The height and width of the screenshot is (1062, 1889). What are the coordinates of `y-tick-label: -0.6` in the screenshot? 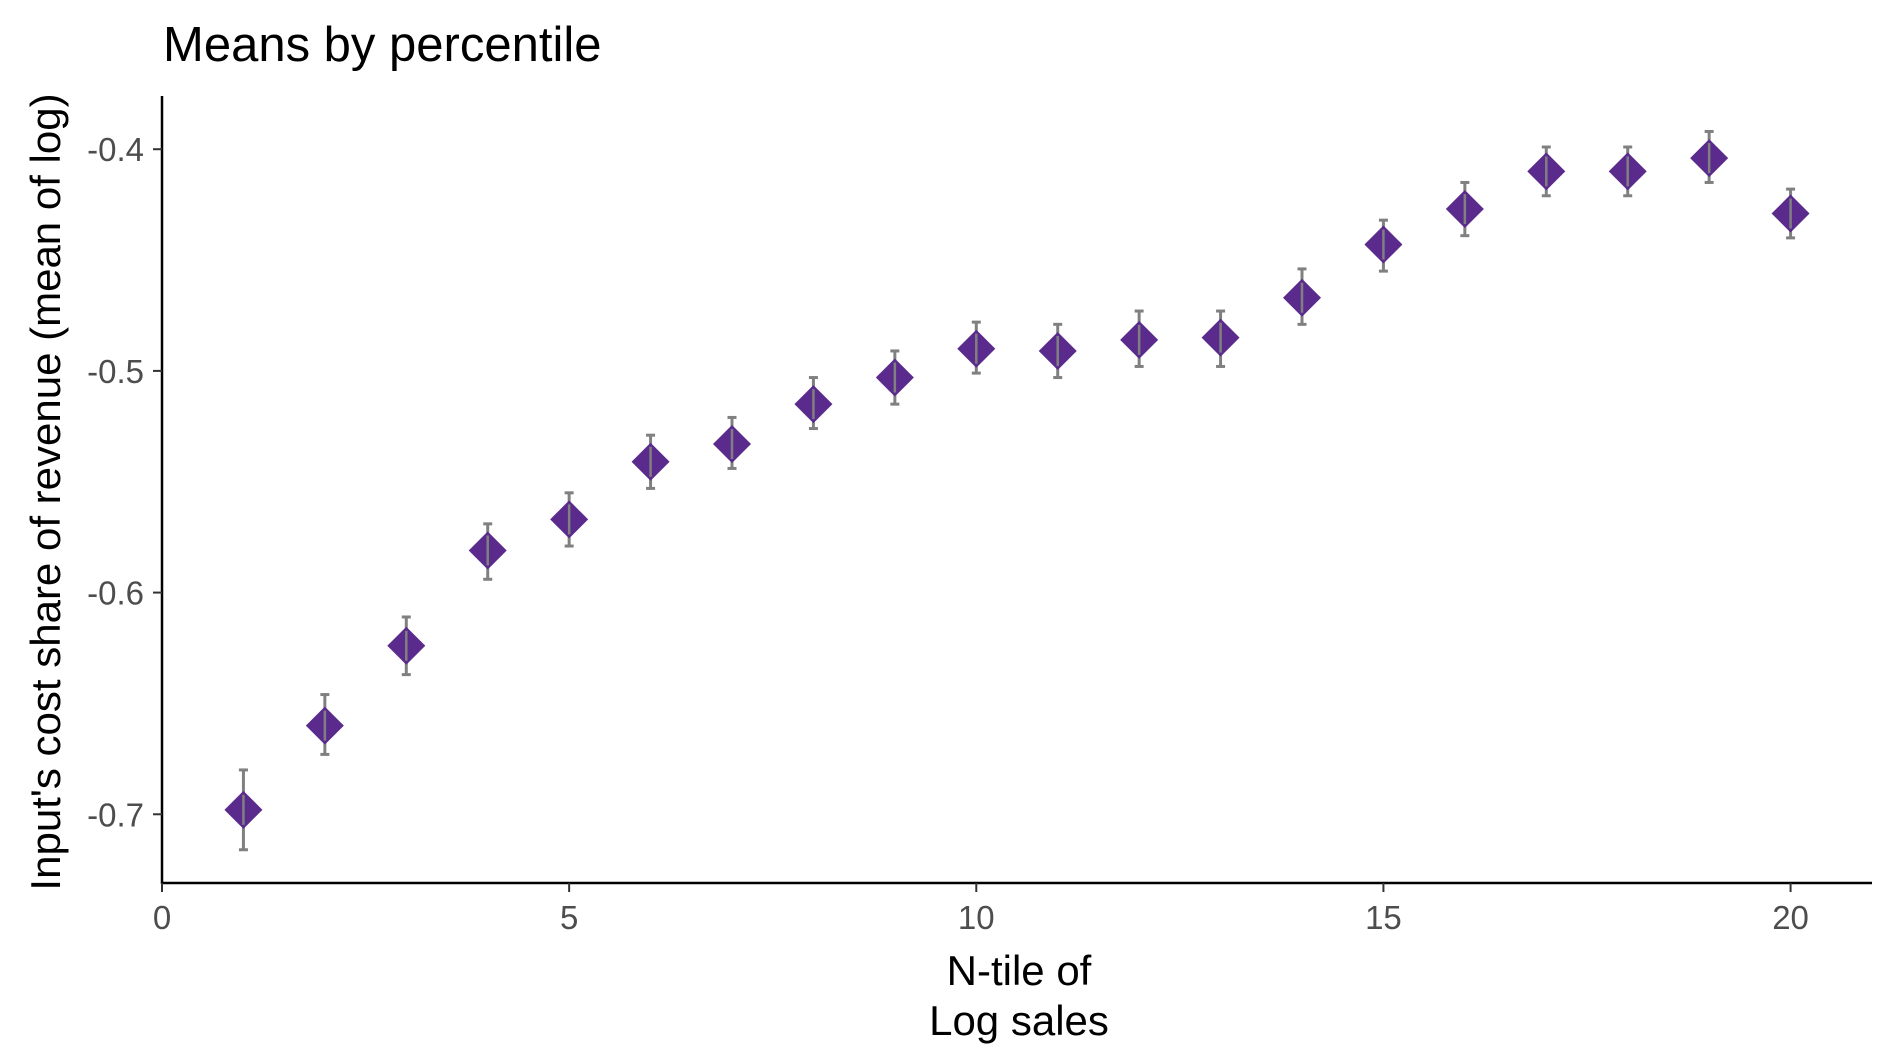 It's located at (115, 593).